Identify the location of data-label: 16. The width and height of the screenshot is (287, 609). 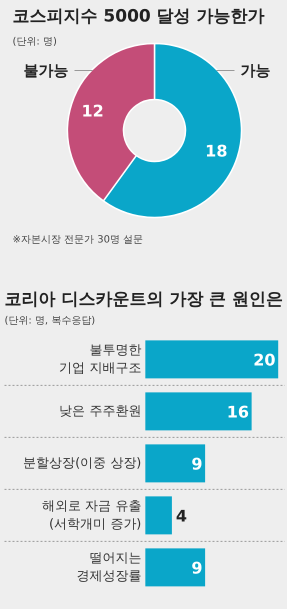
(237, 412).